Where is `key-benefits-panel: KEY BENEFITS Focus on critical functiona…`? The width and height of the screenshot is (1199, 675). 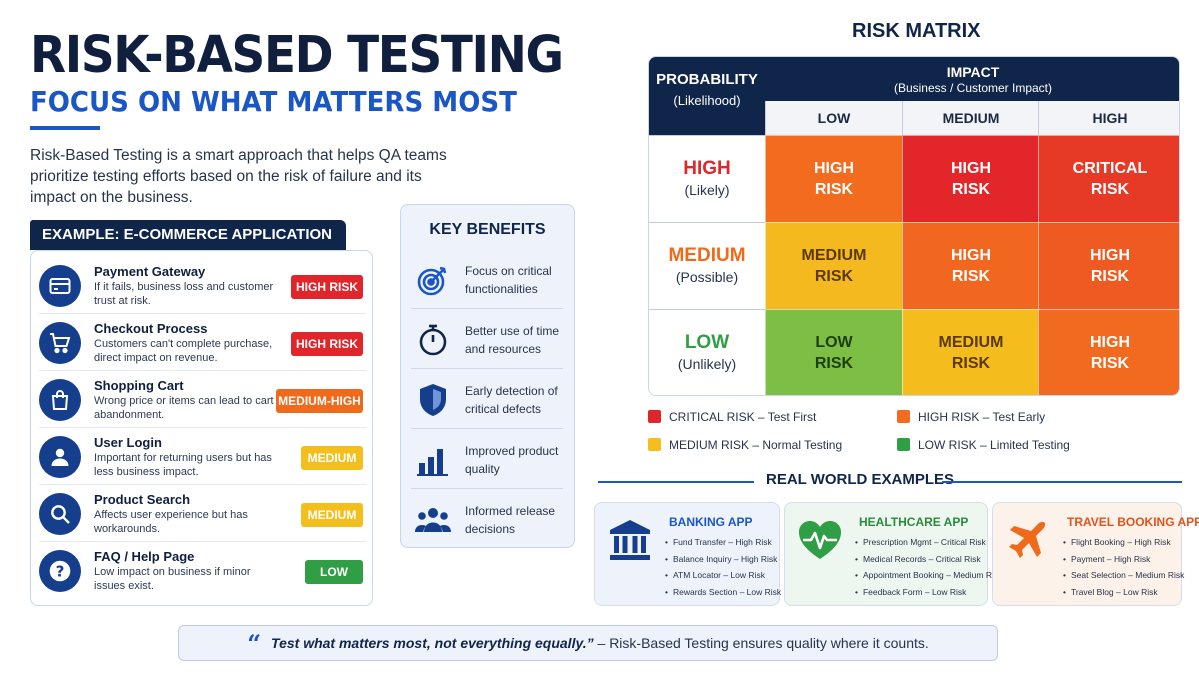 key-benefits-panel: KEY BENEFITS Focus on critical functiona… is located at coordinates (487, 376).